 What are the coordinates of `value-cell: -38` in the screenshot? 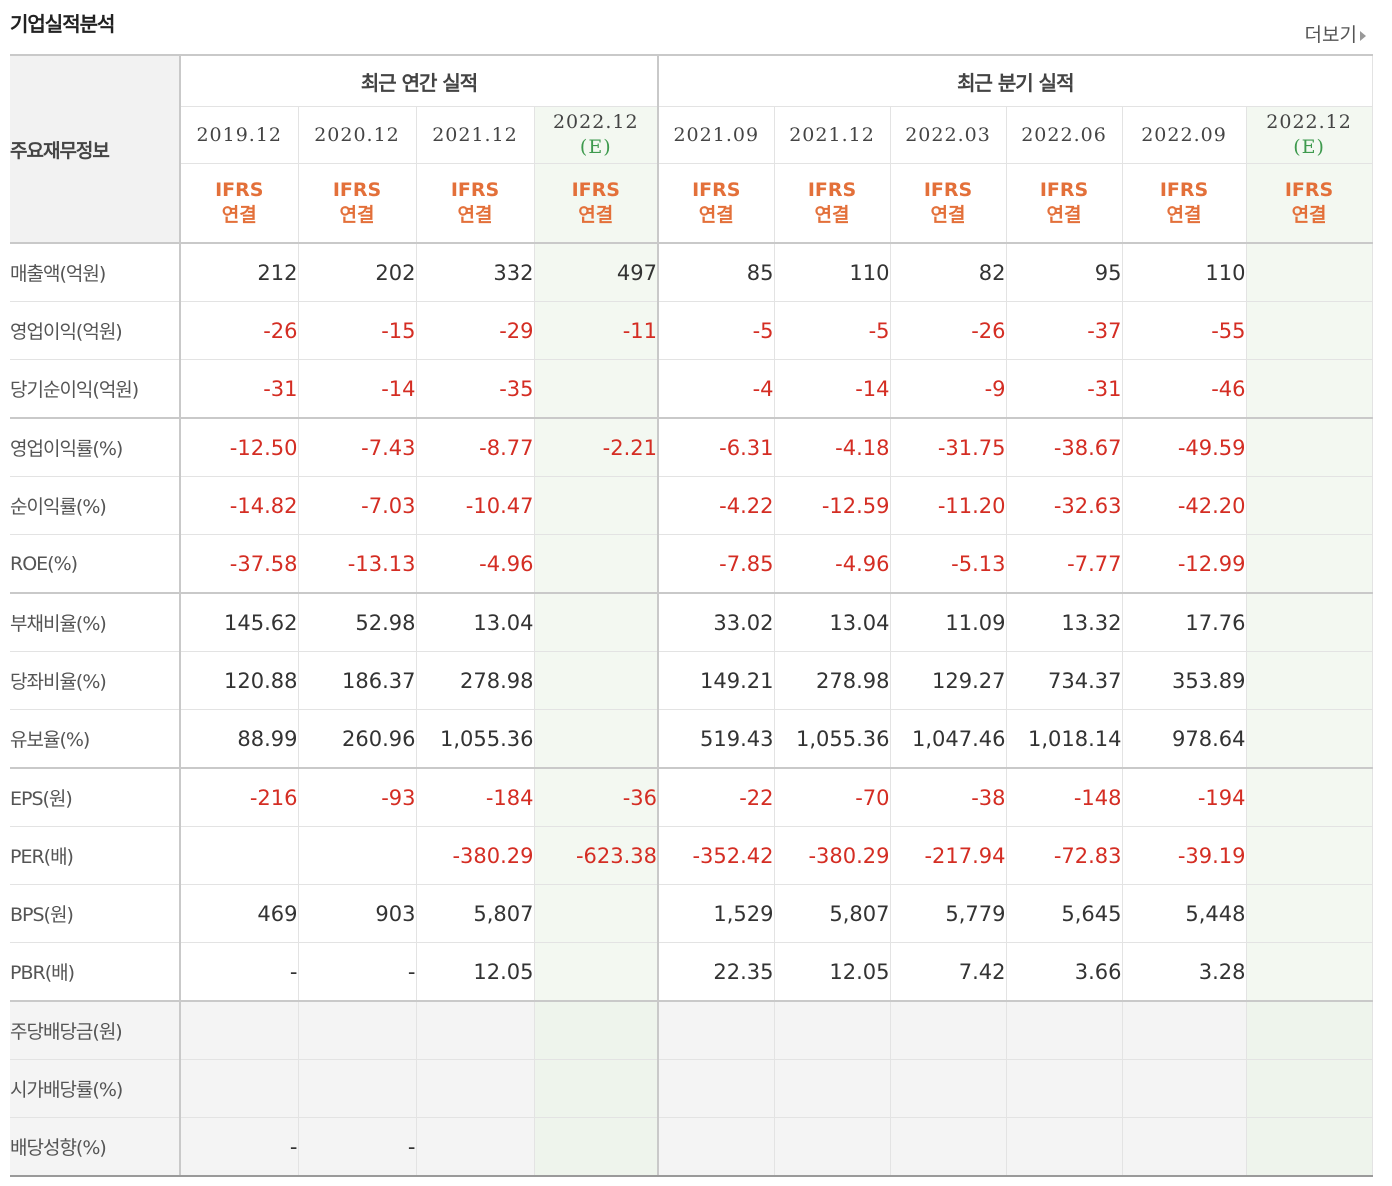 It's located at (948, 797).